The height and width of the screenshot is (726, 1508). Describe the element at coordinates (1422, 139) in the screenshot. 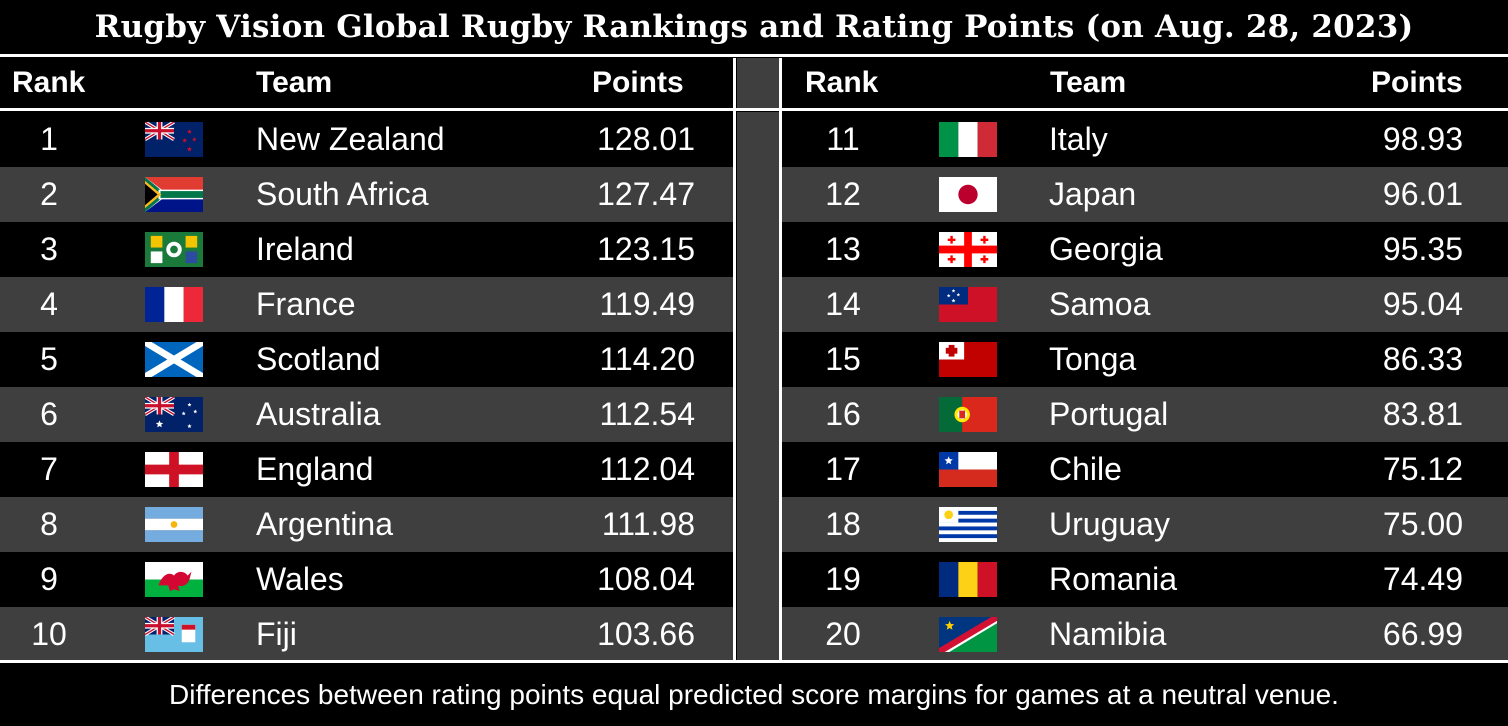

I see `points-cell: 98.93` at that location.